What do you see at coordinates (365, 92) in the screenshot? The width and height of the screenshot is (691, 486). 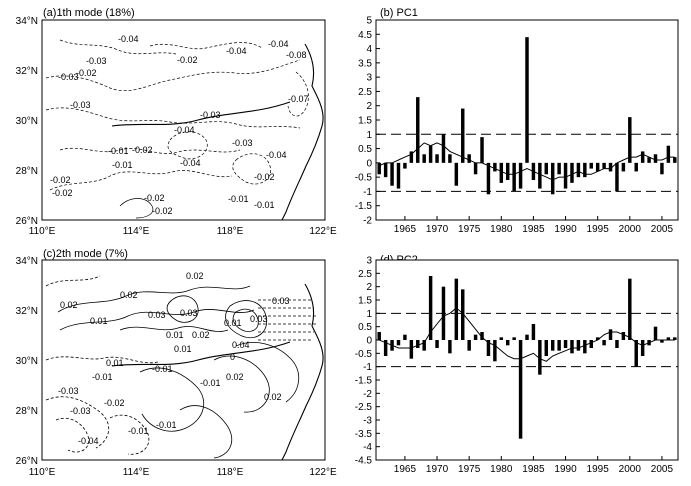 I see `pc1-ytick-label: 2.5` at bounding box center [365, 92].